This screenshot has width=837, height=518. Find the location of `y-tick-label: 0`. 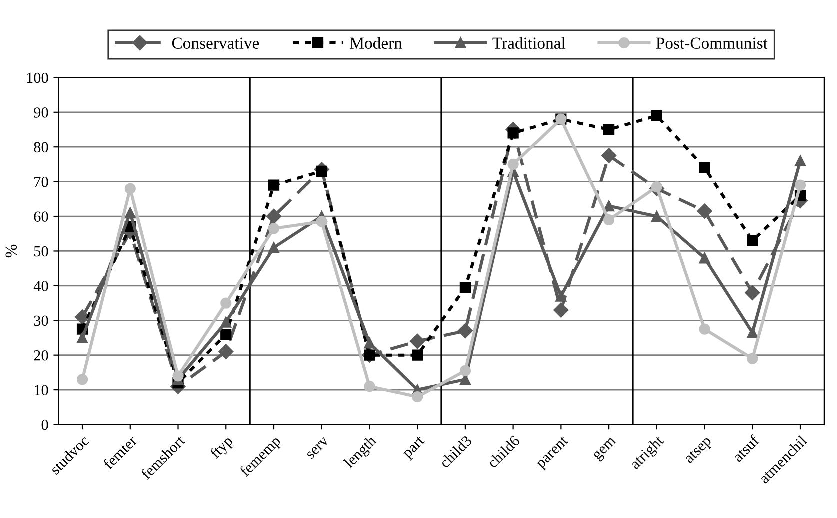

y-tick-label: 0 is located at coordinates (45, 425).